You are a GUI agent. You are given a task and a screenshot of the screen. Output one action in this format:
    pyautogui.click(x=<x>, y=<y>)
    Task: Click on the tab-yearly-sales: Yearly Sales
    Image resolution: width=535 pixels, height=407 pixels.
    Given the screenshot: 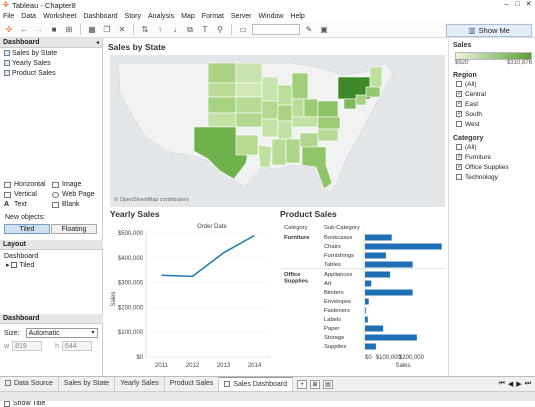 What is the action you would take?
    pyautogui.click(x=140, y=384)
    